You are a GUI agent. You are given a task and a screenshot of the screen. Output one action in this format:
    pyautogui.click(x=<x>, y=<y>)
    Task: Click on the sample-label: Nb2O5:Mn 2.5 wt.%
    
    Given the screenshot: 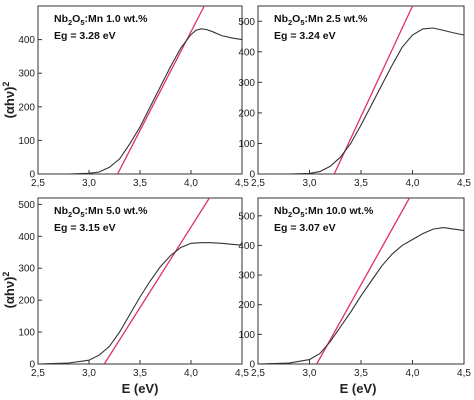 What is the action you would take?
    pyautogui.click(x=321, y=20)
    